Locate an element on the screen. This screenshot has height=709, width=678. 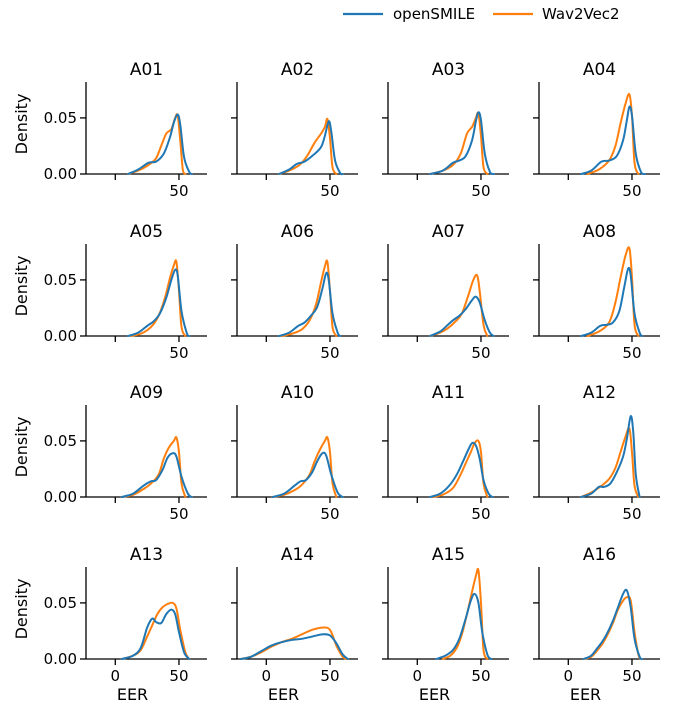
panel-title: A07 is located at coordinates (448, 232).